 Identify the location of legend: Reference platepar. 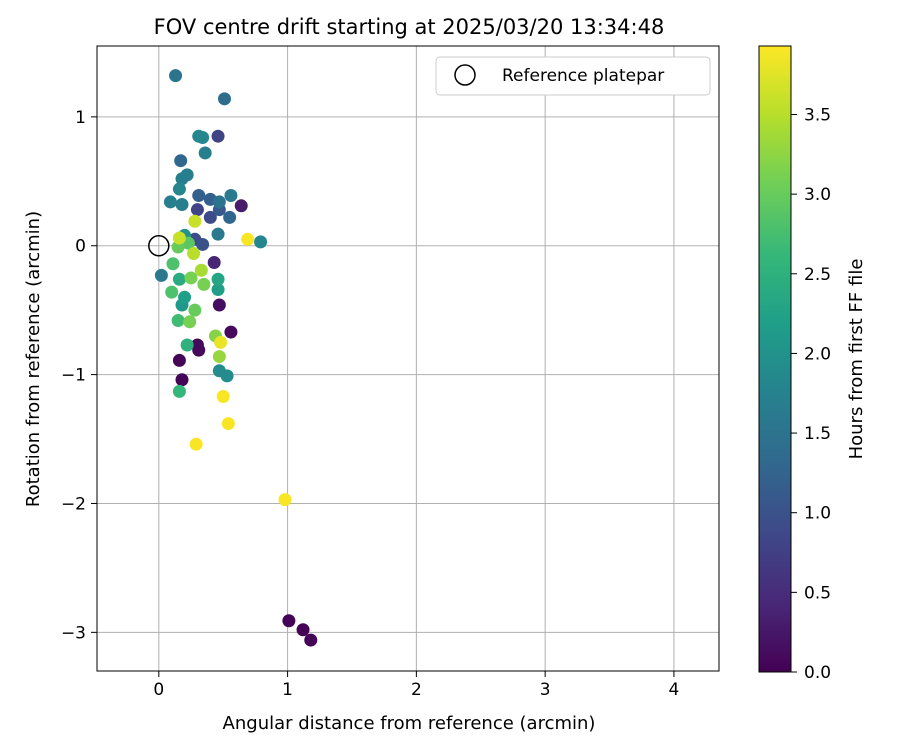
(573, 76).